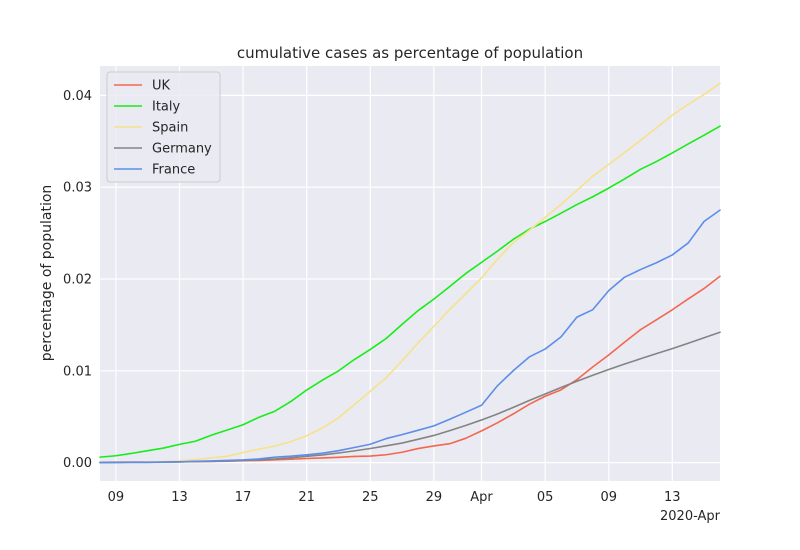 This screenshot has height=550, width=800. Describe the element at coordinates (173, 170) in the screenshot. I see `legend-label-france: France` at that location.